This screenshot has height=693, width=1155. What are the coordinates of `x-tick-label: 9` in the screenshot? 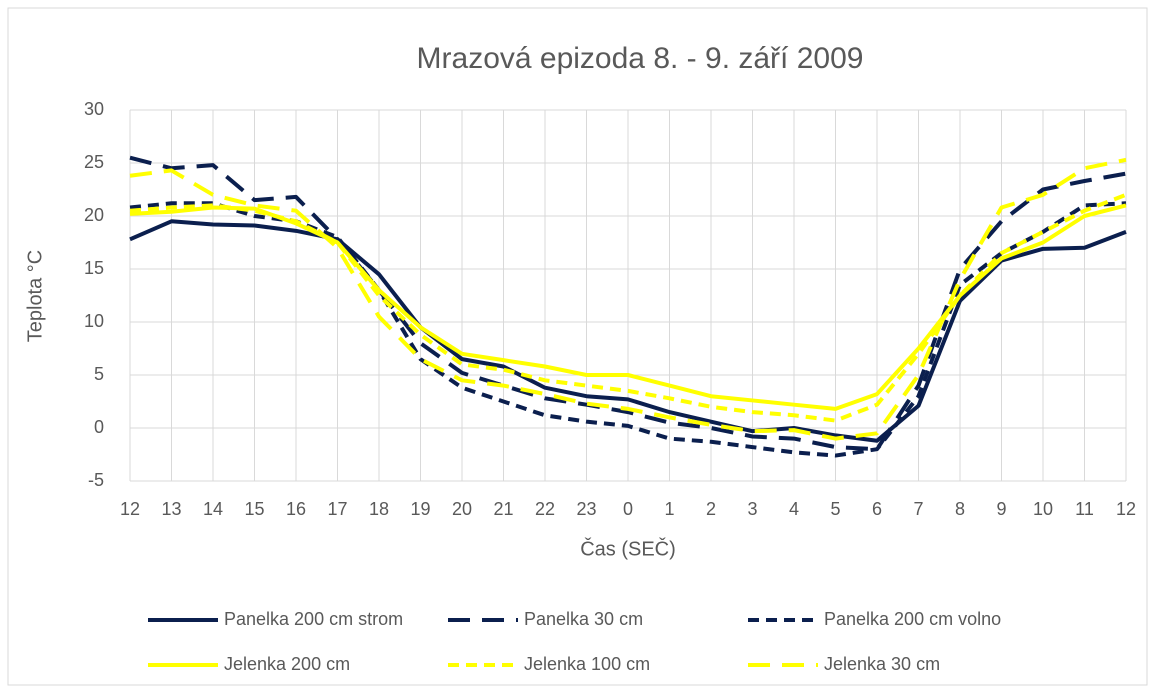 It's located at (1001, 509).